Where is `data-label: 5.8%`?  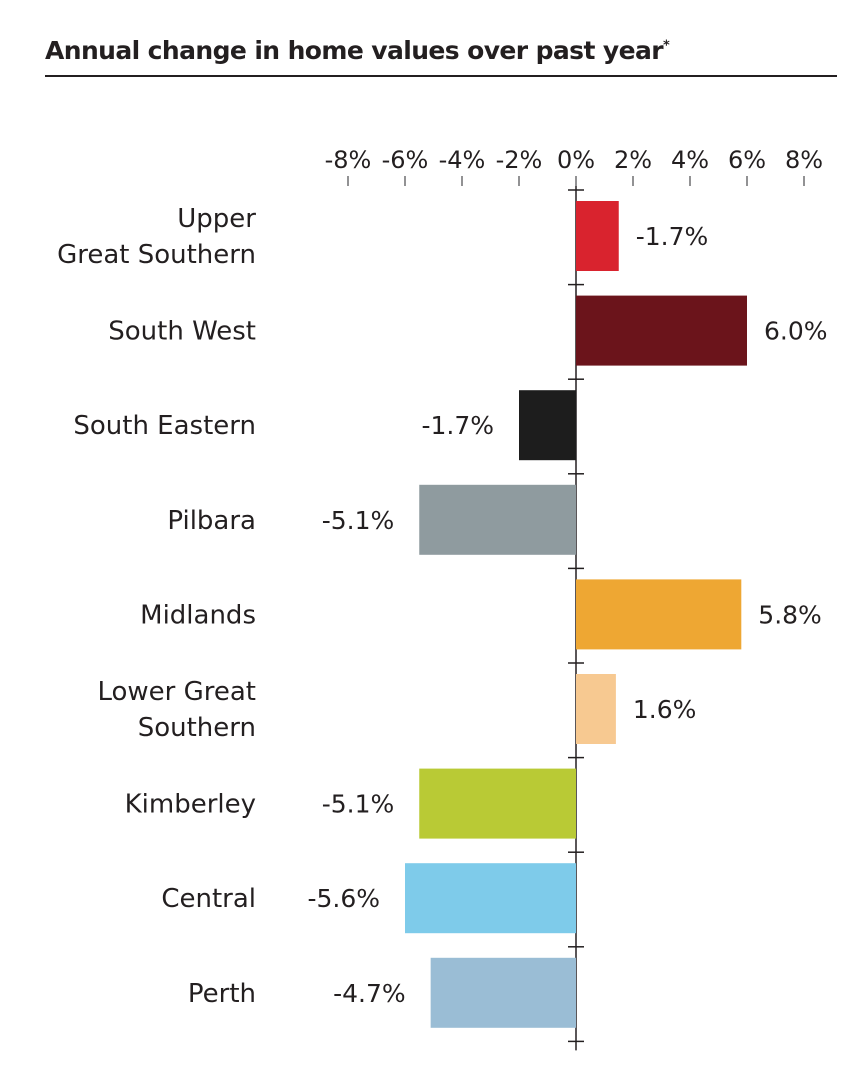
data-label: 5.8% is located at coordinates (790, 614).